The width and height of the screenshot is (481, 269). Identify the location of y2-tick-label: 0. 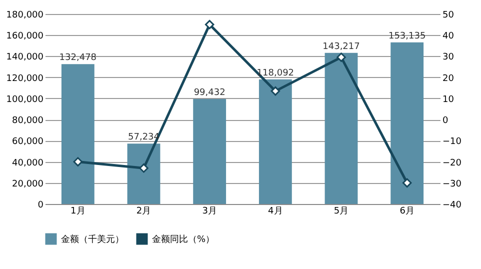
(445, 121).